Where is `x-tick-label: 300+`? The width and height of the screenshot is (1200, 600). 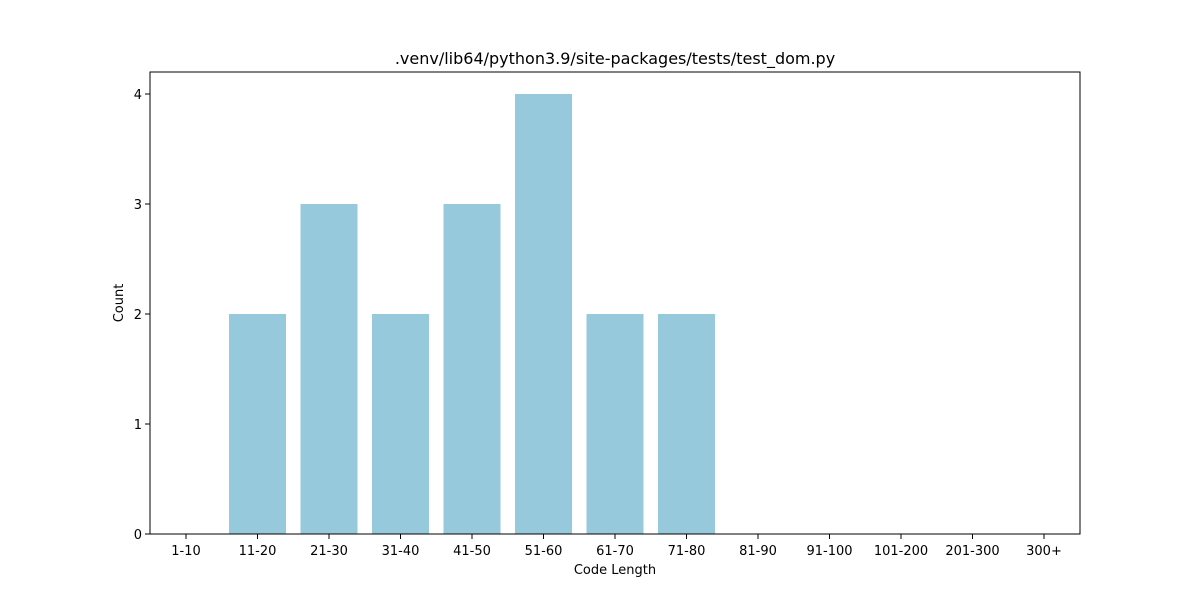 x-tick-label: 300+ is located at coordinates (1044, 551).